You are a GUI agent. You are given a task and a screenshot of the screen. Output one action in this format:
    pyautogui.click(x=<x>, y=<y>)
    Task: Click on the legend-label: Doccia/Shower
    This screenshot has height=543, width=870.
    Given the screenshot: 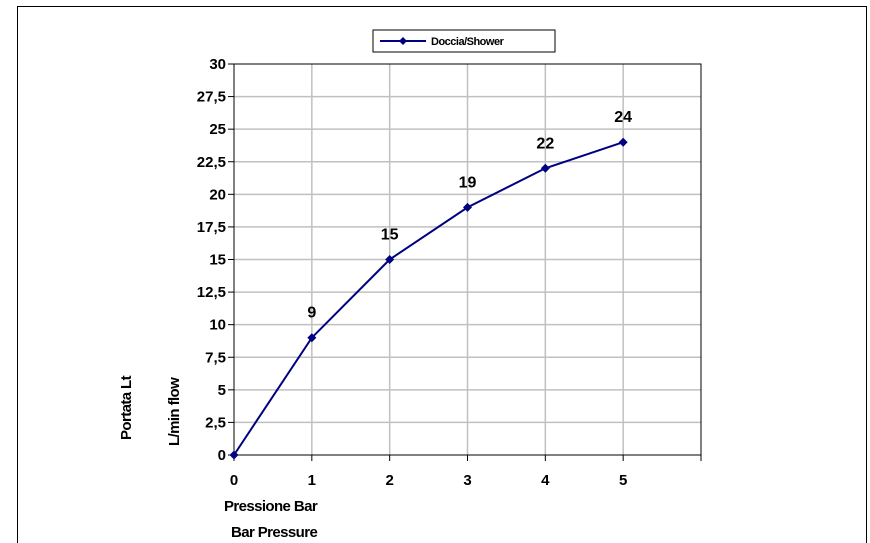 What is the action you would take?
    pyautogui.click(x=468, y=42)
    